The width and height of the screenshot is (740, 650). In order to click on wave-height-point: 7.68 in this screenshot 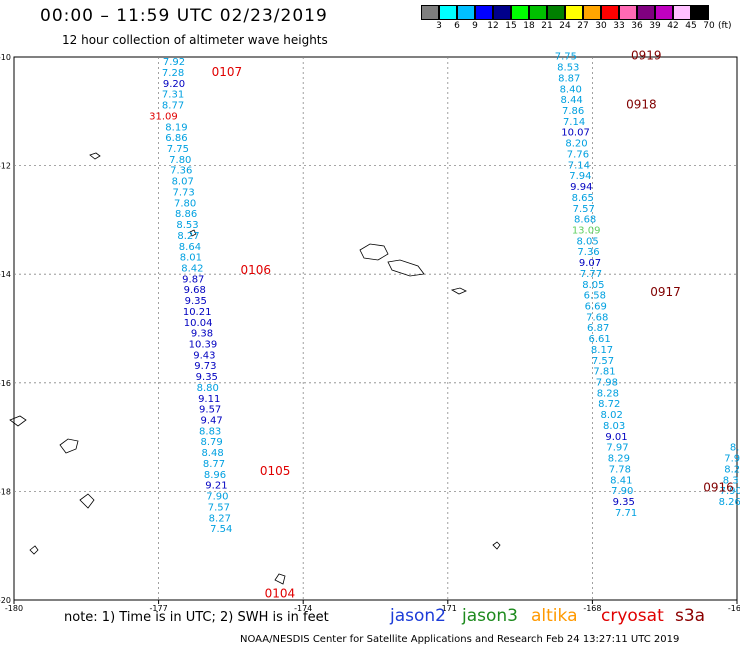, I will do `click(597, 317)`.